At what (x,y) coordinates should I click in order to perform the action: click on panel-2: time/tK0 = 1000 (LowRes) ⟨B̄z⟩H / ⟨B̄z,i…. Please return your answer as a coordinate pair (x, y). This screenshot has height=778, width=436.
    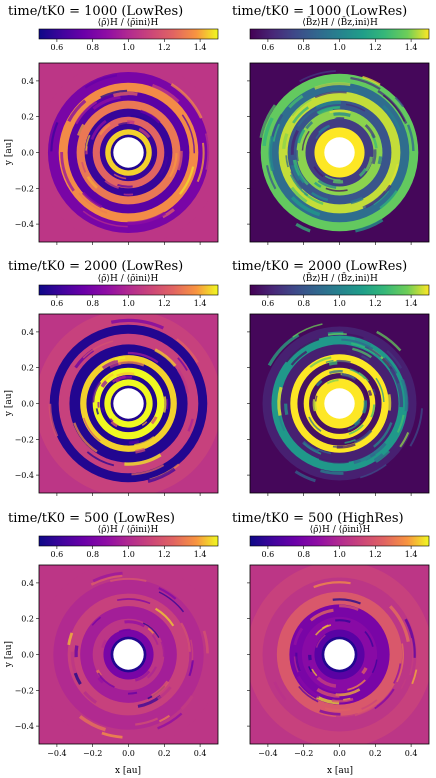
    Looking at the image, I should click on (330, 124).